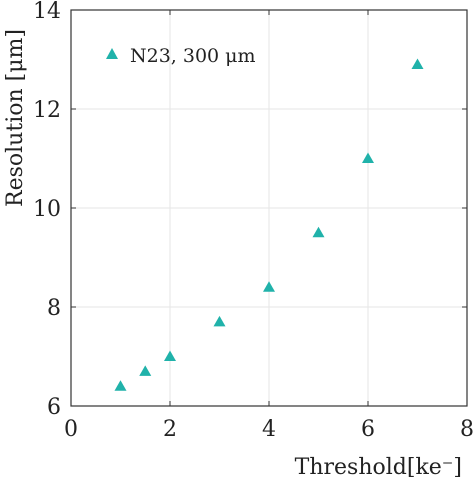 The width and height of the screenshot is (474, 481). What do you see at coordinates (47, 12) in the screenshot?
I see `y-tick-label: 14` at bounding box center [47, 12].